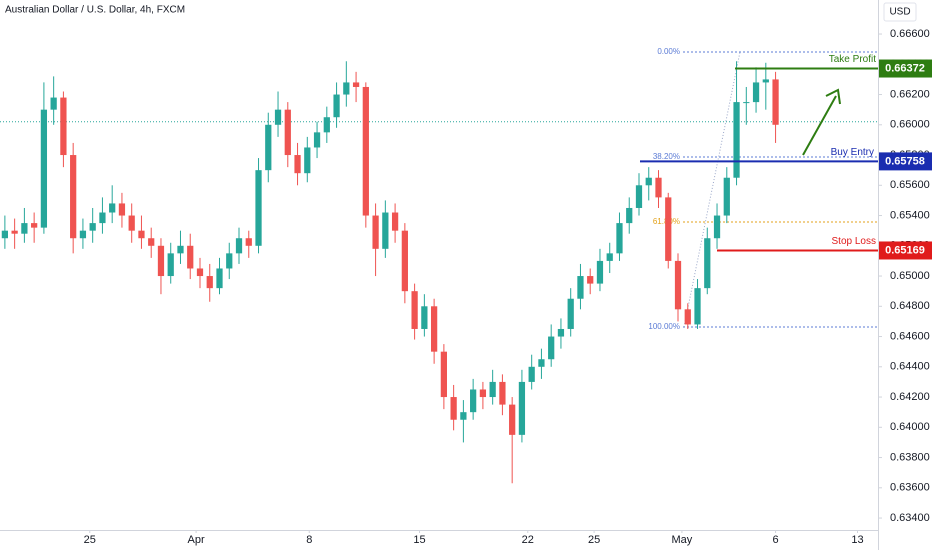 The width and height of the screenshot is (932, 550). I want to click on level-value-label: 0.65169, so click(905, 250).